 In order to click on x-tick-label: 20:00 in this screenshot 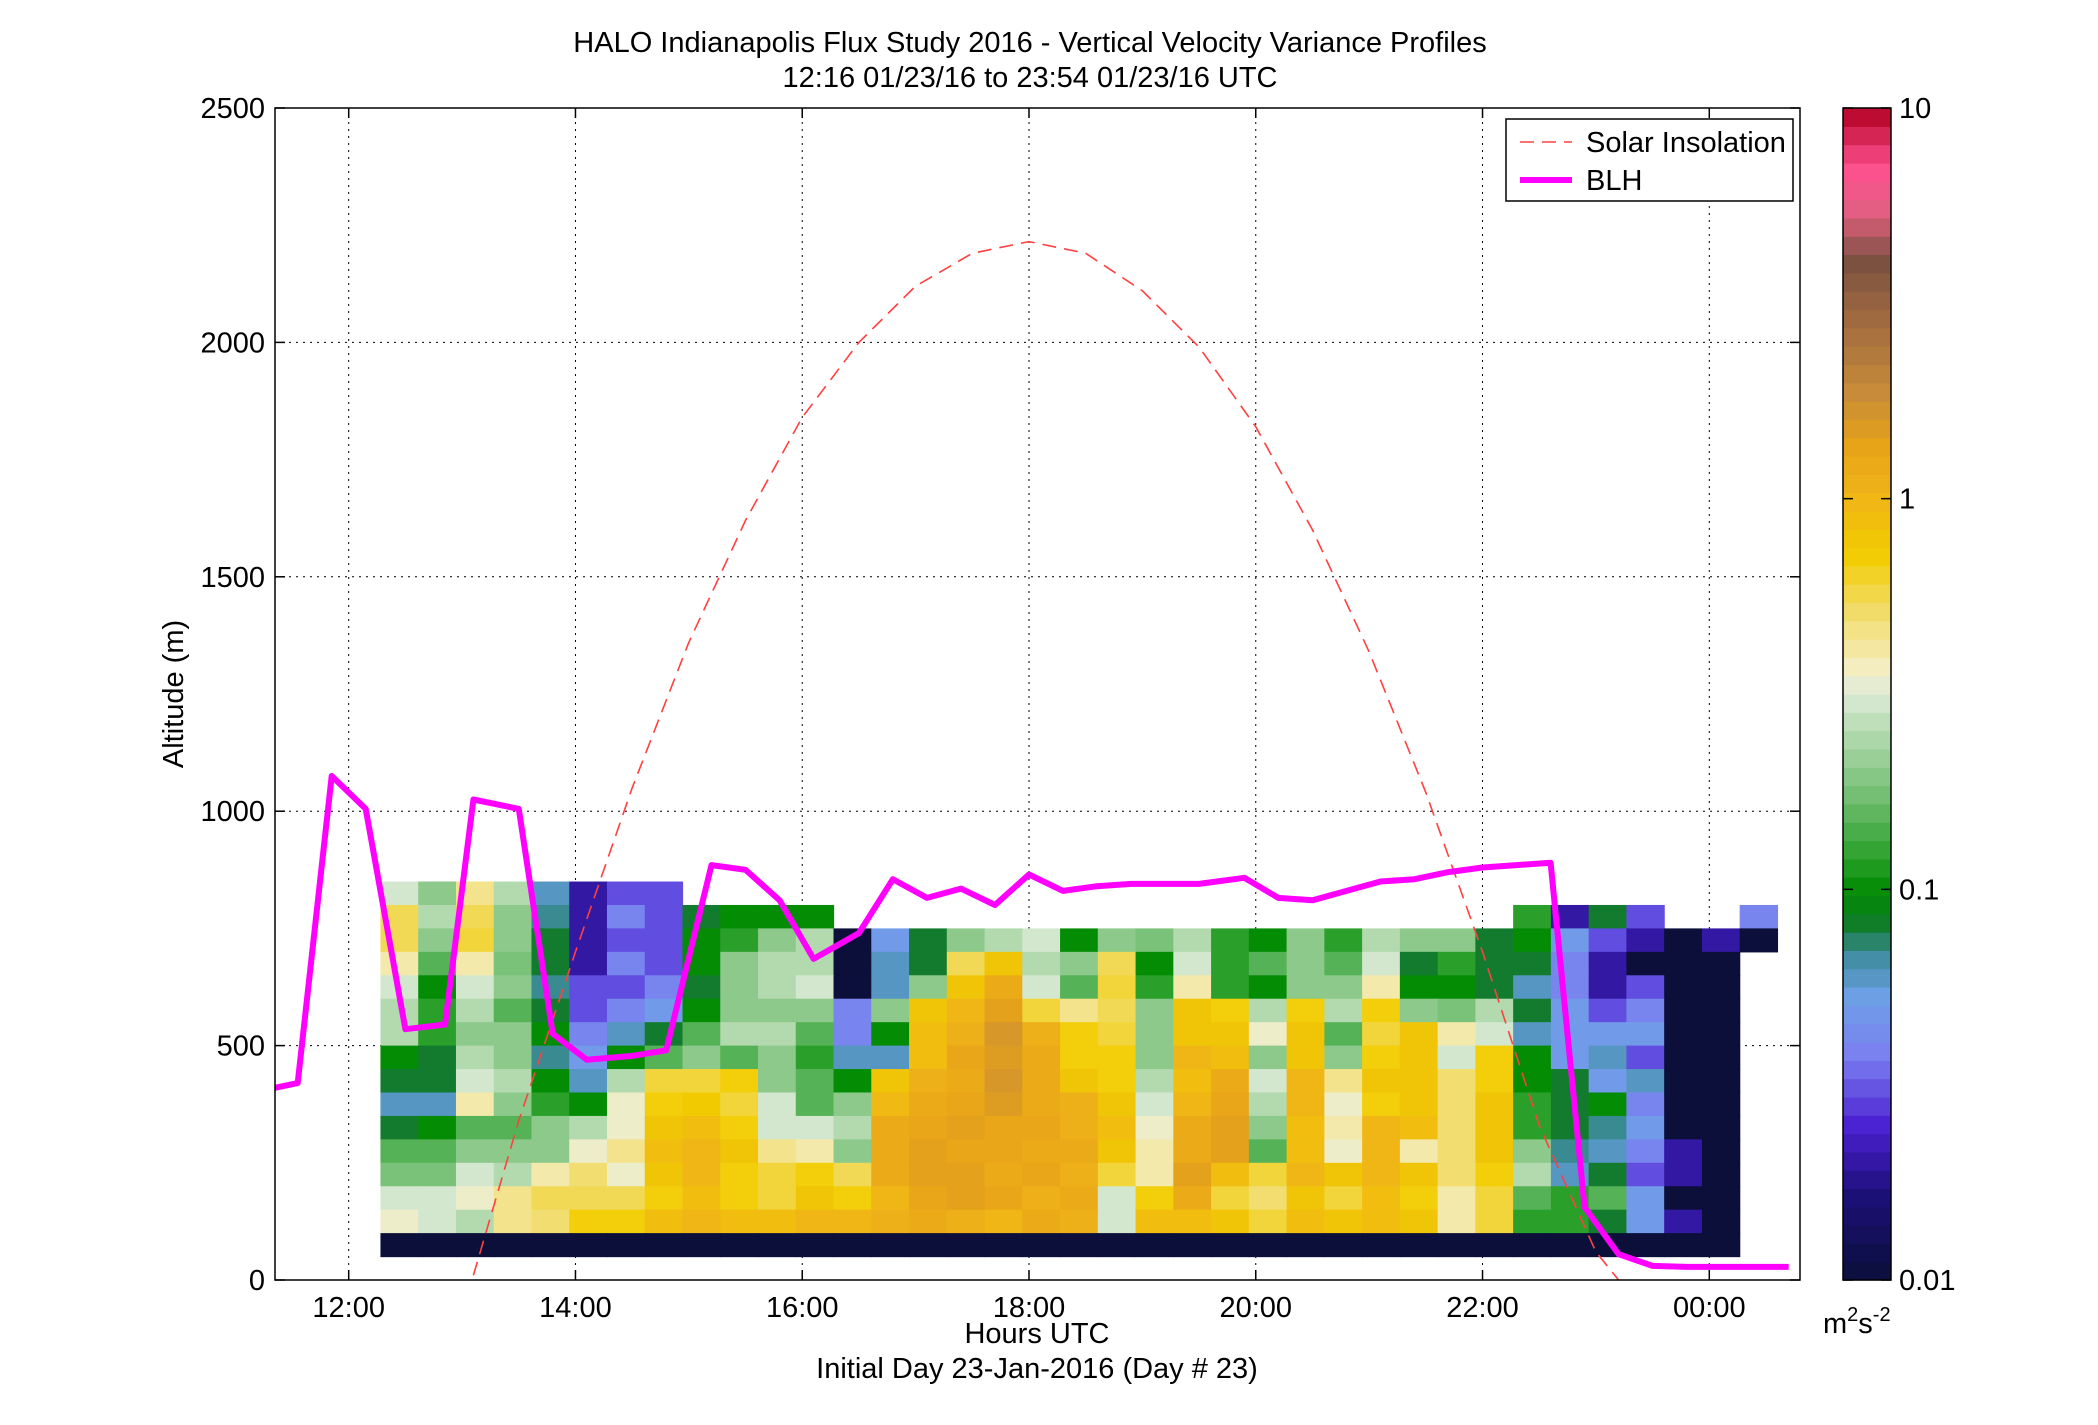, I will do `click(1255, 1308)`.